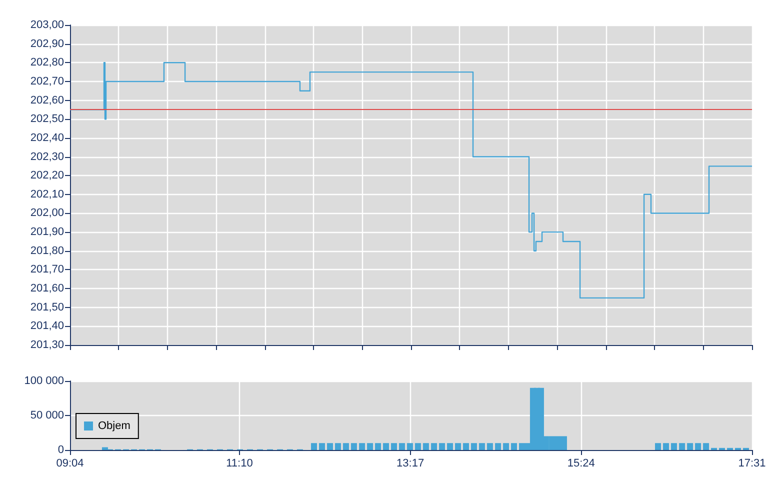  Describe the element at coordinates (47, 156) in the screenshot. I see `y-tick-label: 202,30` at that location.